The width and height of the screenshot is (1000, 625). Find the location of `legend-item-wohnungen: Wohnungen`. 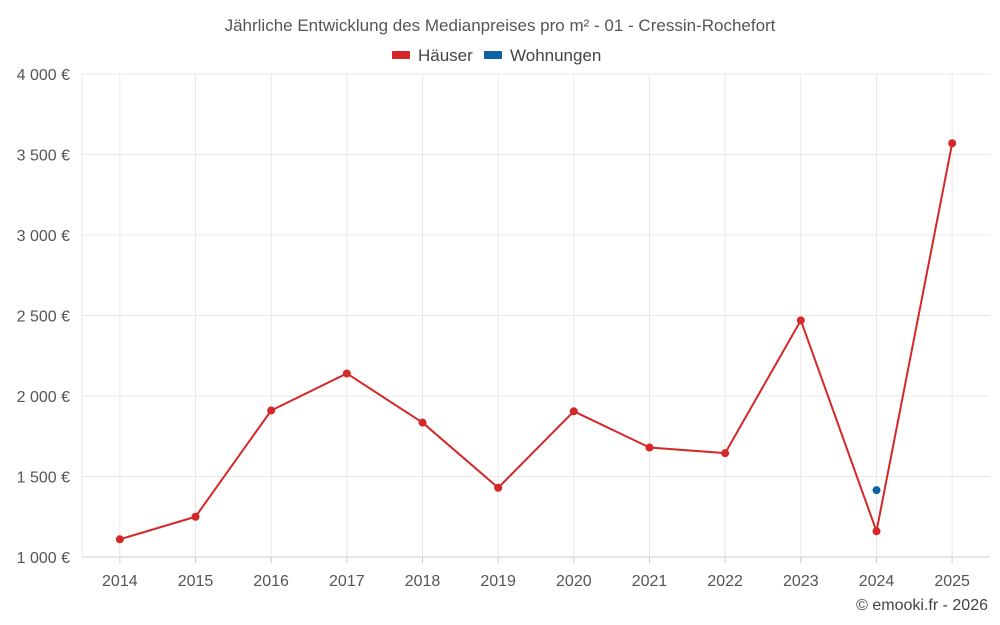

legend-item-wohnungen: Wohnungen is located at coordinates (542, 55).